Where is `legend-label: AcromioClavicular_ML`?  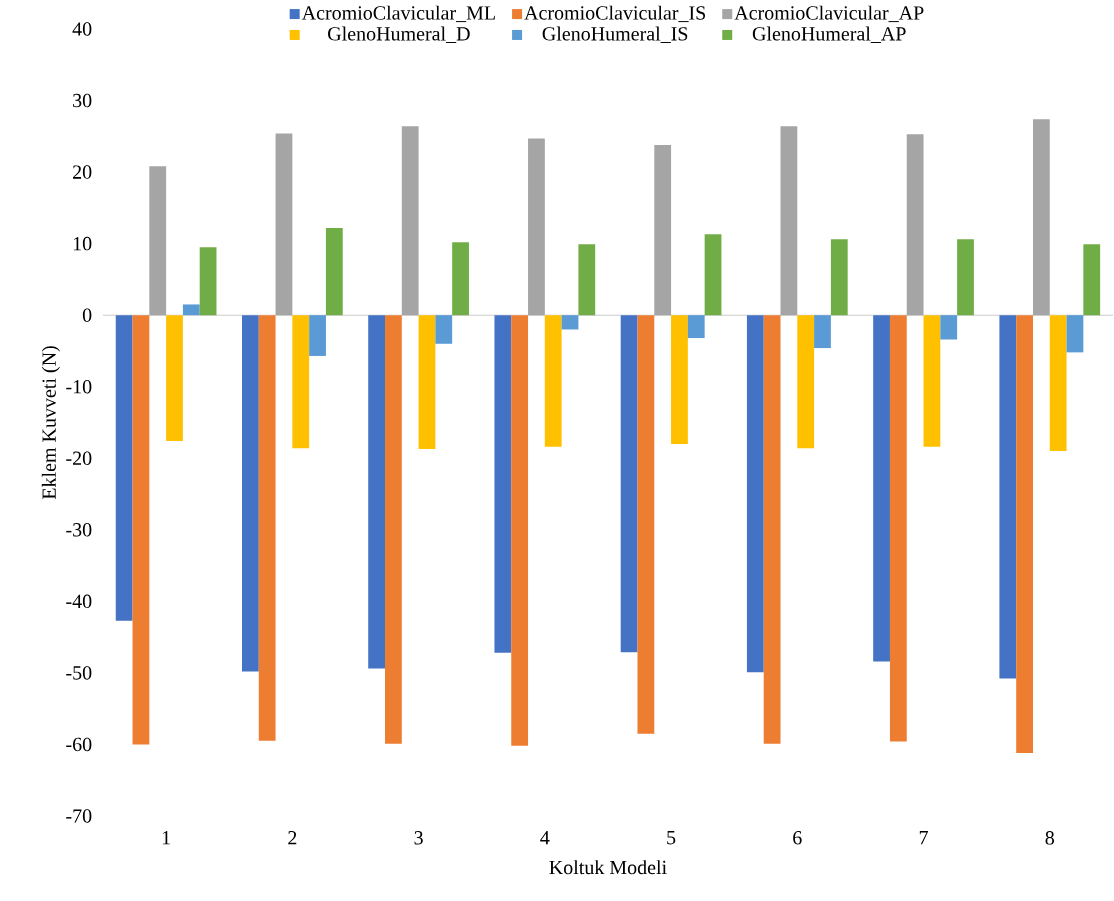 legend-label: AcromioClavicular_ML is located at coordinates (398, 14).